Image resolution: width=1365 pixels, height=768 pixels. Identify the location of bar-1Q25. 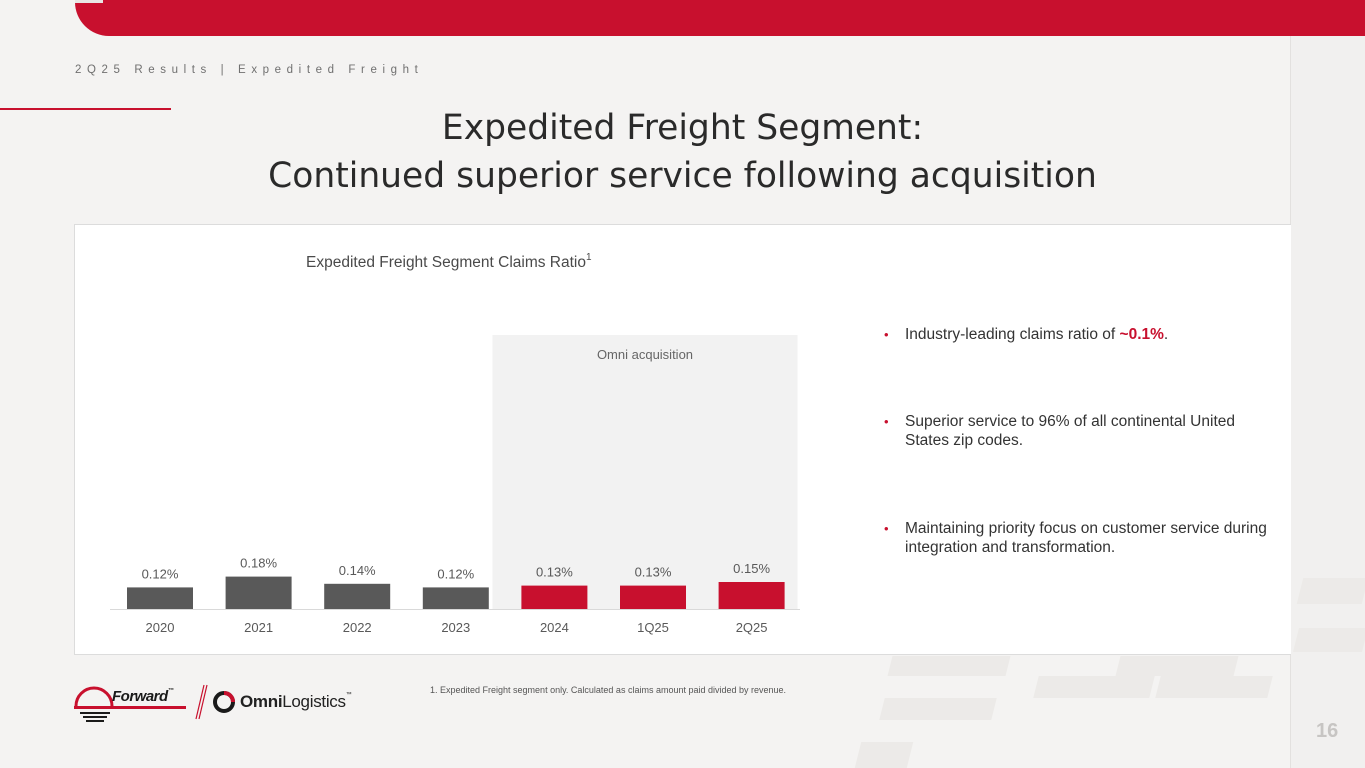
(653, 597).